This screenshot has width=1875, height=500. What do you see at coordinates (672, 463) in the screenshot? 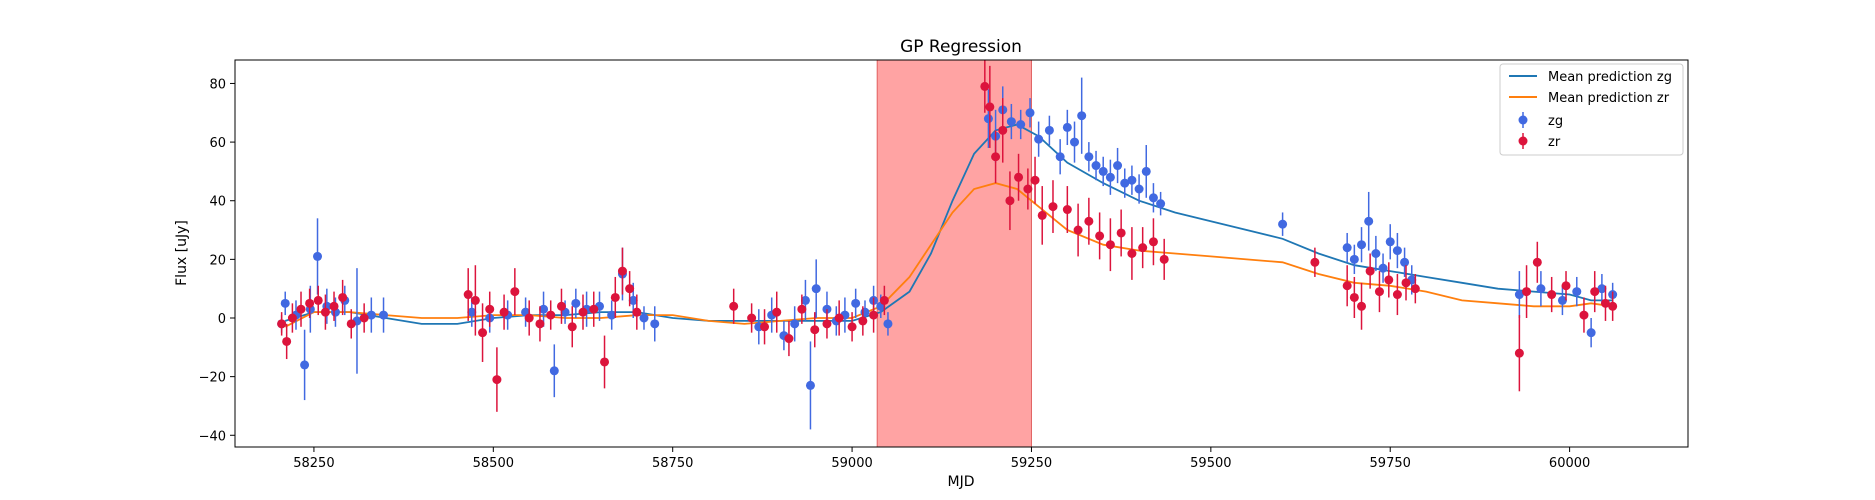
I see `x-tick-label: 58750` at bounding box center [672, 463].